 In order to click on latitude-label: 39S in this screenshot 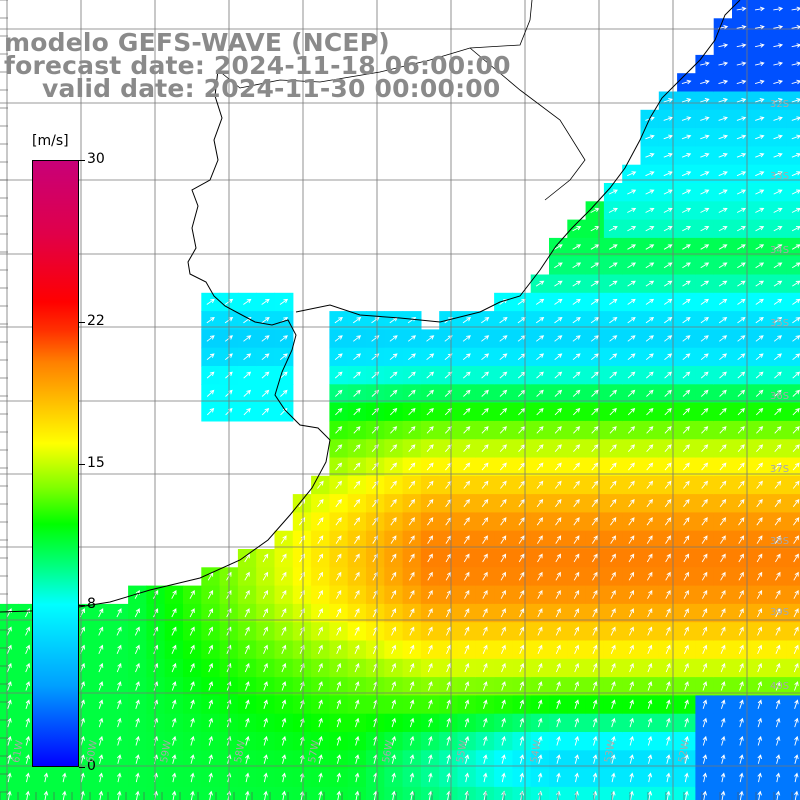, I will do `click(780, 612)`.